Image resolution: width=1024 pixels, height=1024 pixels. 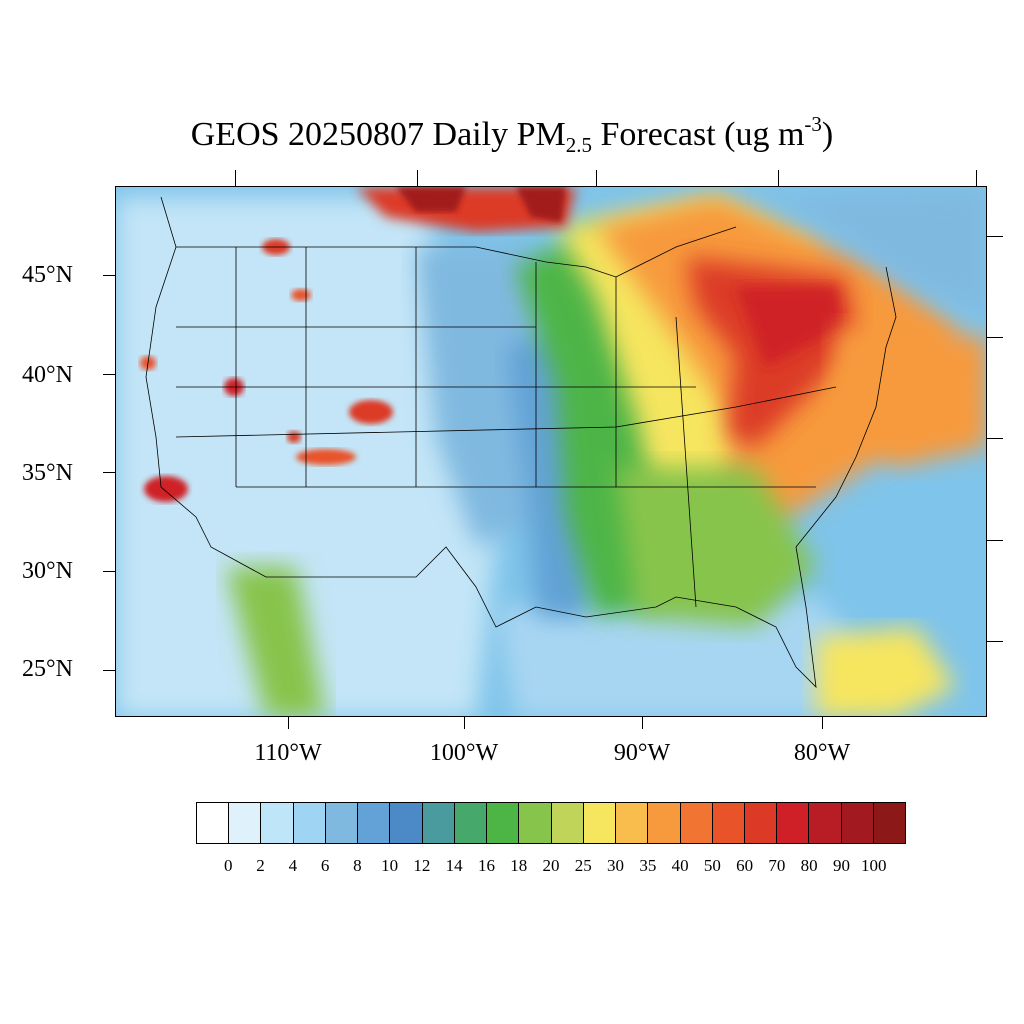 I want to click on title-suffix: ), so click(x=827, y=134).